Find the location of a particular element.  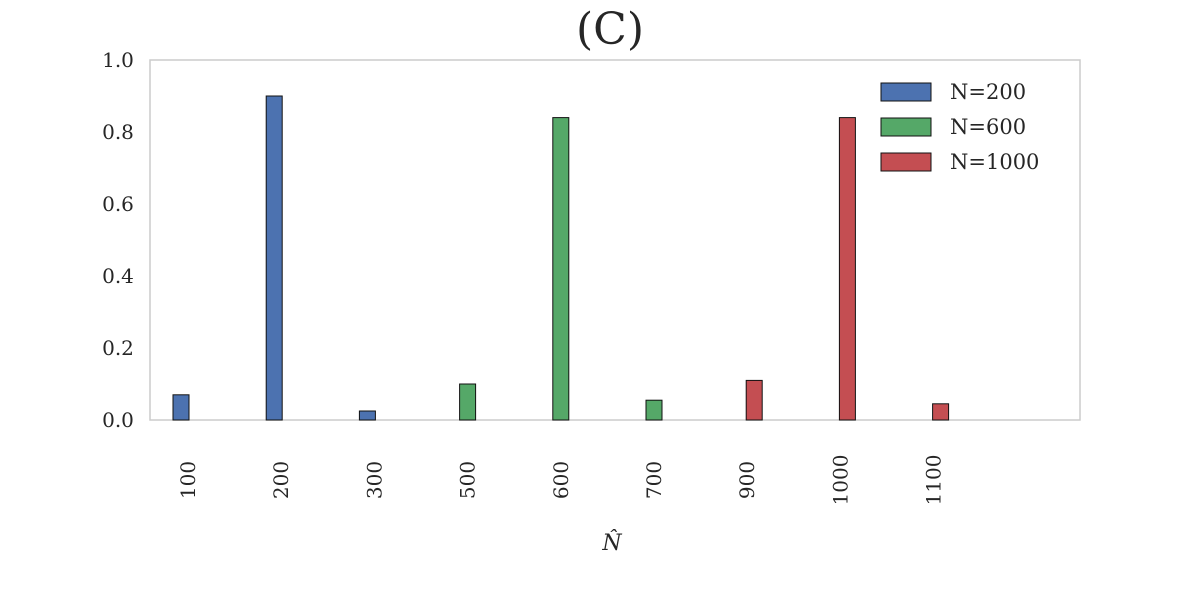

x-axis: 100 200 300 500 600 700 900 1000 1100 is located at coordinates (561, 480).